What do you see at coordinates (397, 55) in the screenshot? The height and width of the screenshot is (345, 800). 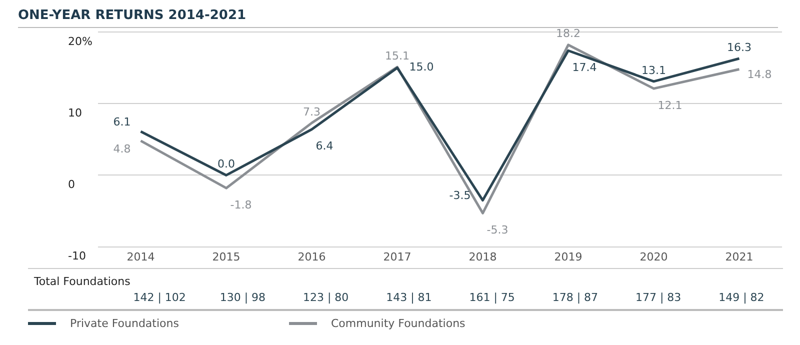 I see `data-label: 15.1` at bounding box center [397, 55].